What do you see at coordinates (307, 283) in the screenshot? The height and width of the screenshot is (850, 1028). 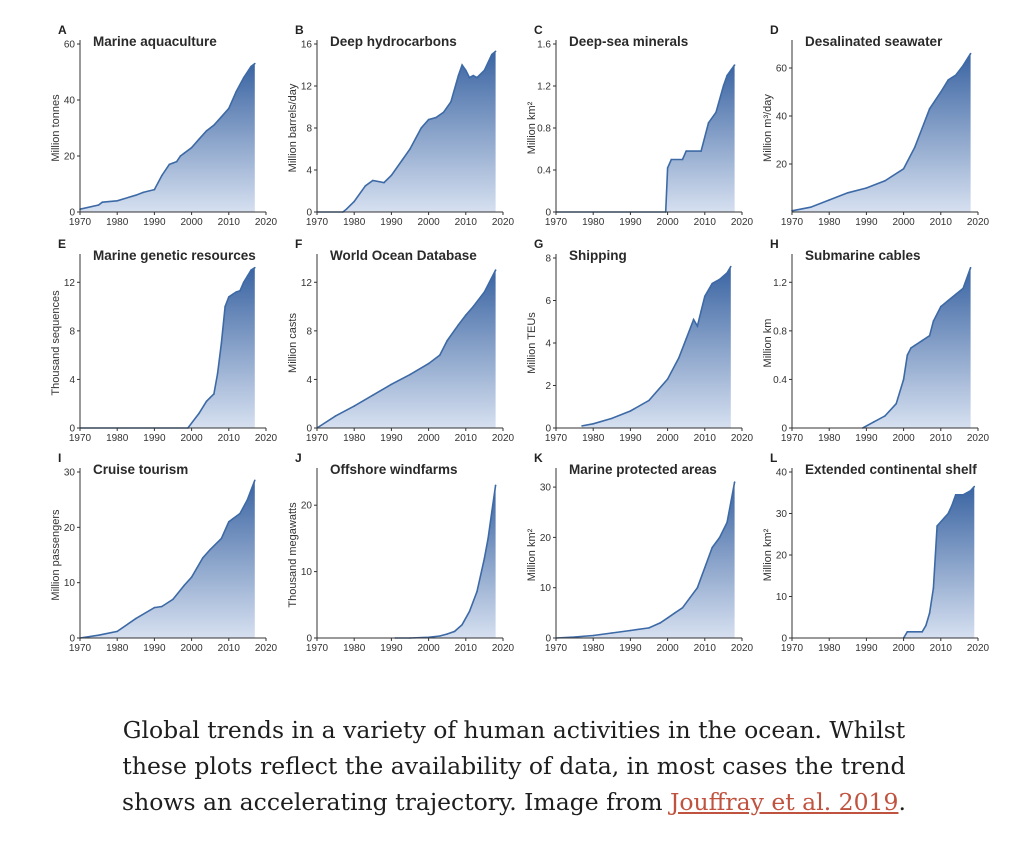 I see `y-tick-label: 12` at bounding box center [307, 283].